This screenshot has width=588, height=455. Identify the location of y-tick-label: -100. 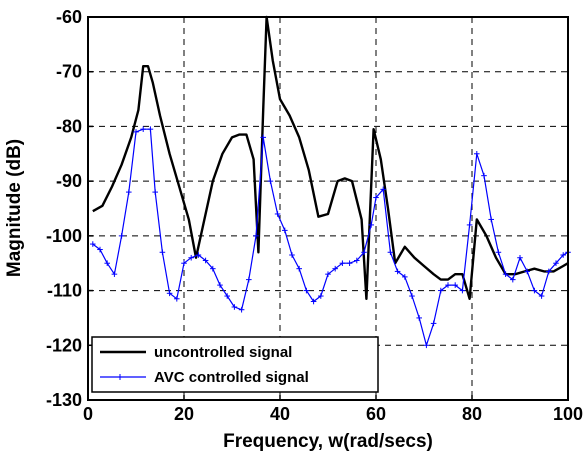
(64, 236).